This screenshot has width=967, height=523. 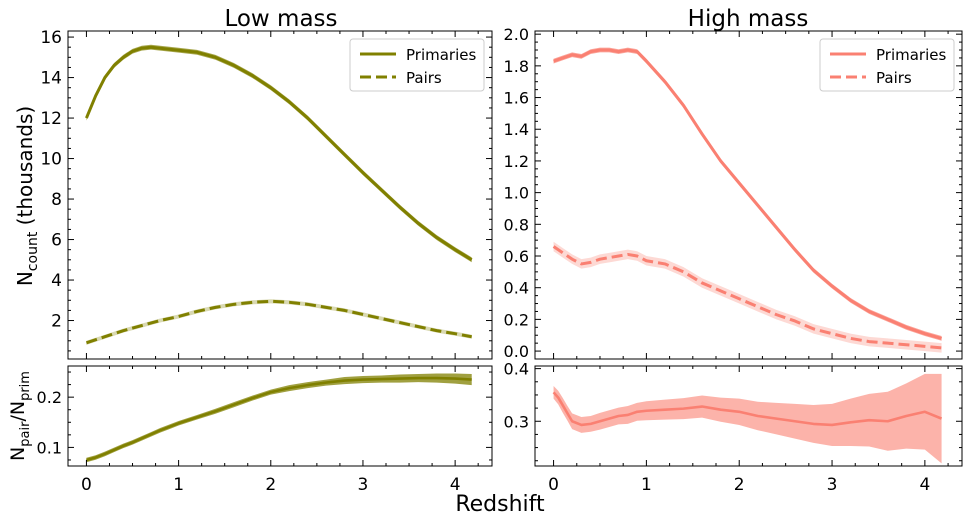 I want to click on title-low-mass: Low mass, so click(x=280, y=19).